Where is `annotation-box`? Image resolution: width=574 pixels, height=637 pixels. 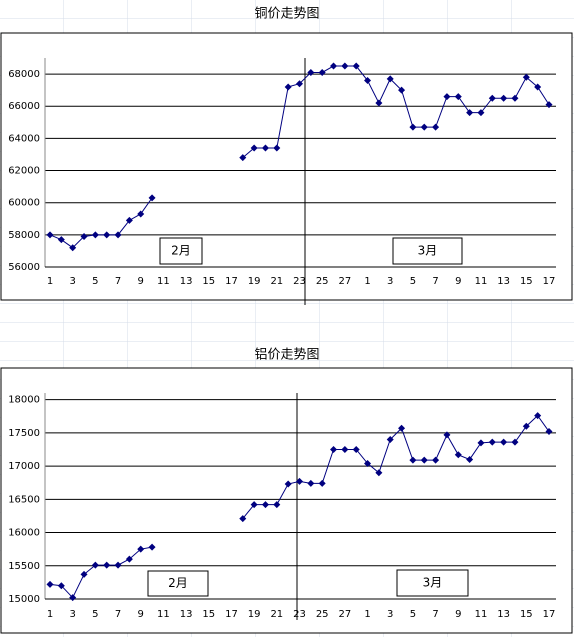
annotation-box is located at coordinates (181, 251).